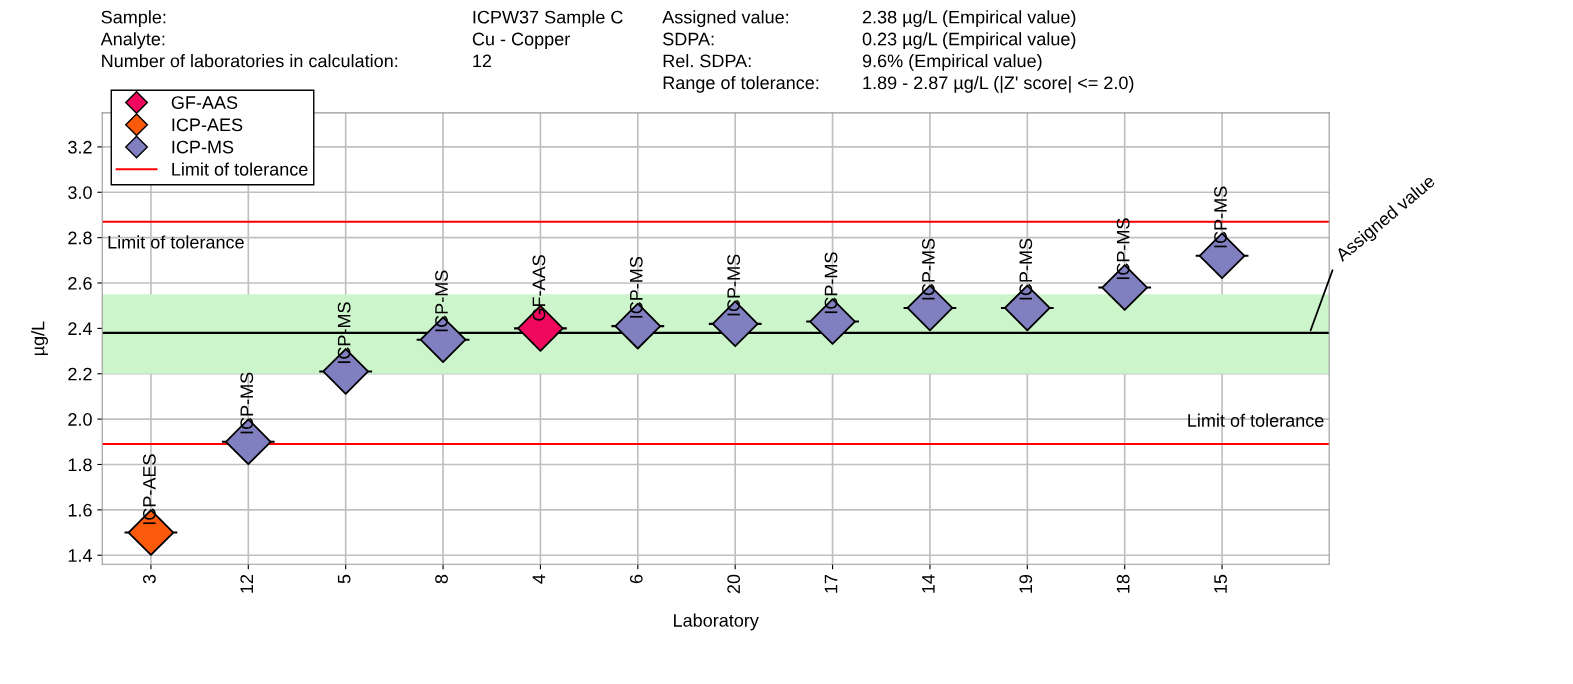 The width and height of the screenshot is (1573, 684). I want to click on text: ICPW37 Sample C, so click(548, 19).